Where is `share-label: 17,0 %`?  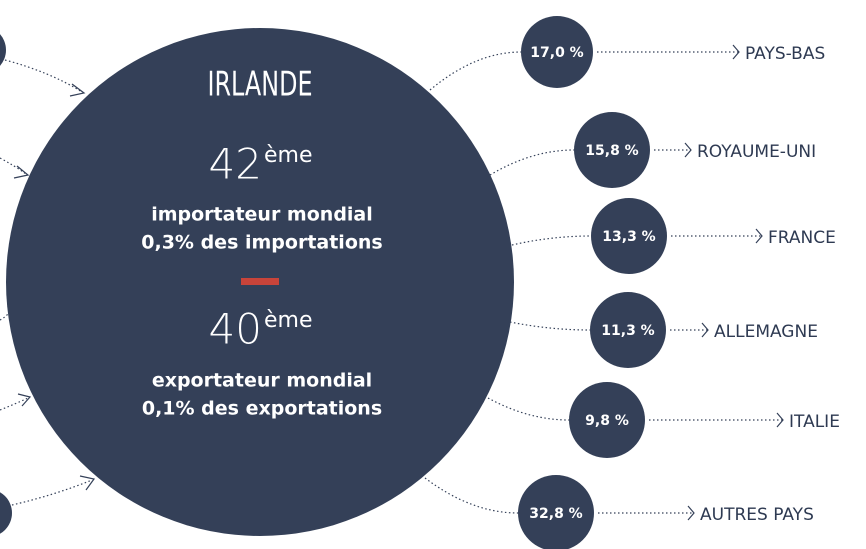 share-label: 17,0 % is located at coordinates (556, 53).